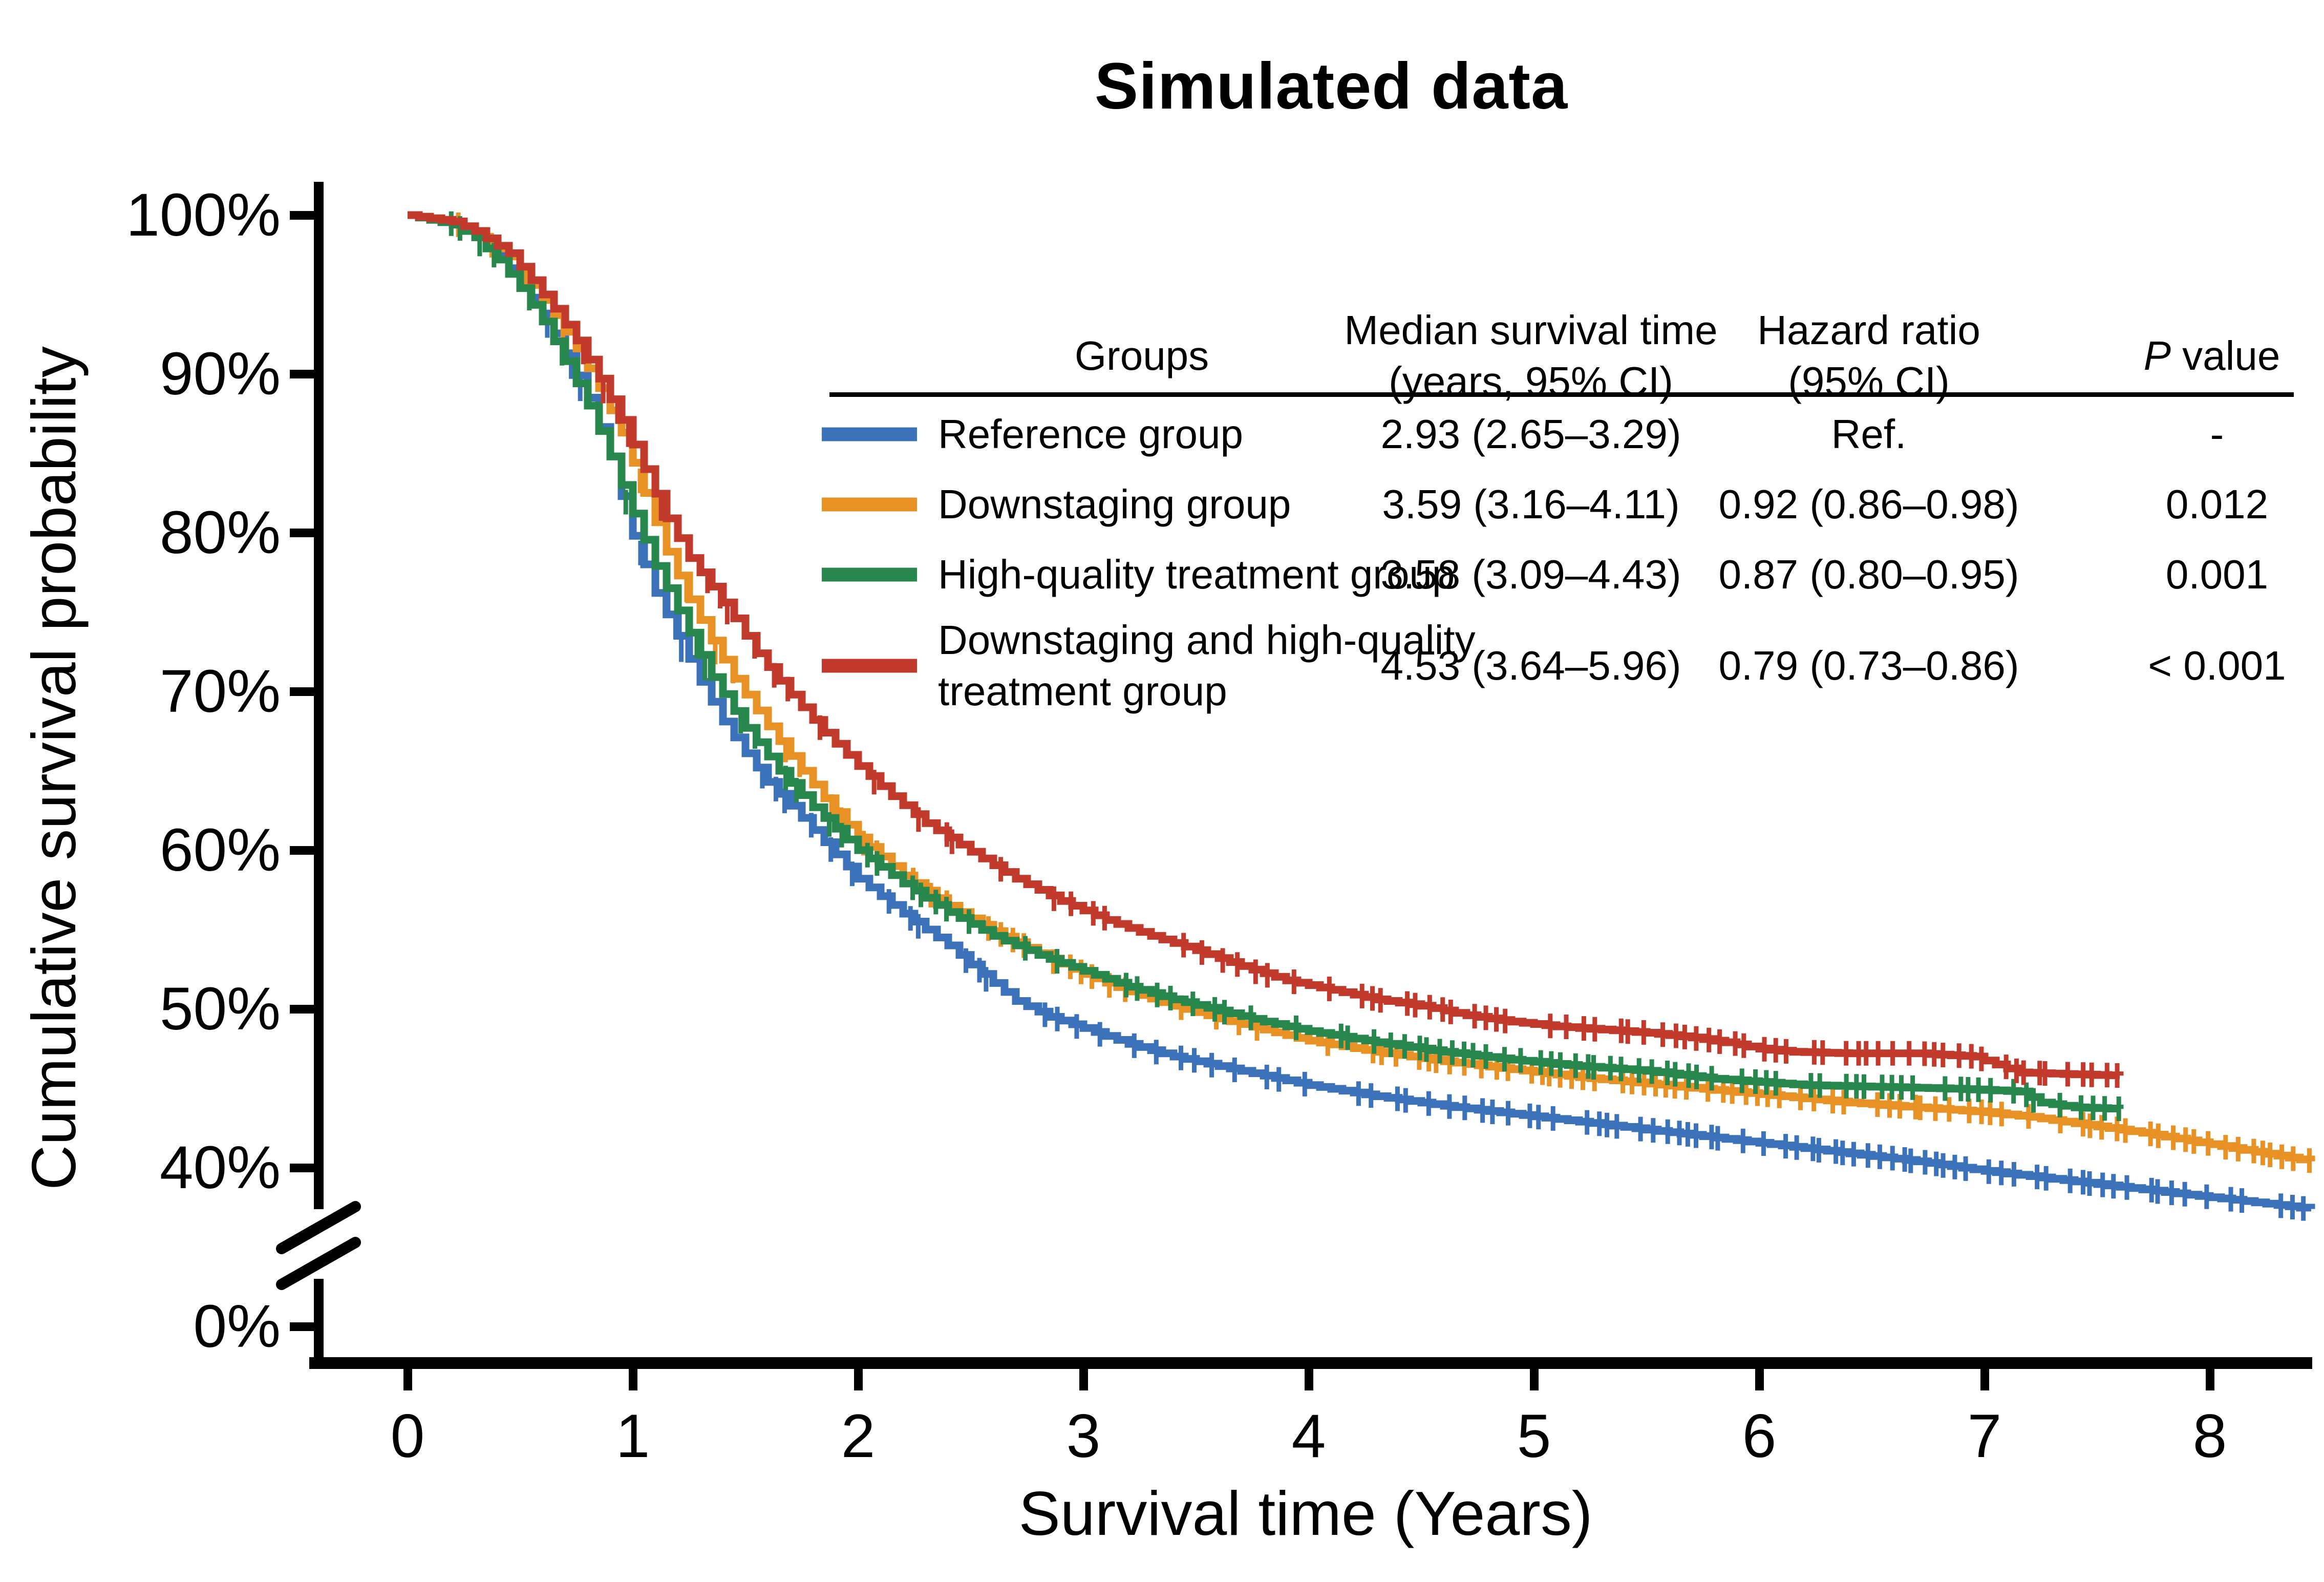 Image resolution: width=2324 pixels, height=1582 pixels. Describe the element at coordinates (1114, 504) in the screenshot. I see `table-row-group-name: Downstaging group` at that location.